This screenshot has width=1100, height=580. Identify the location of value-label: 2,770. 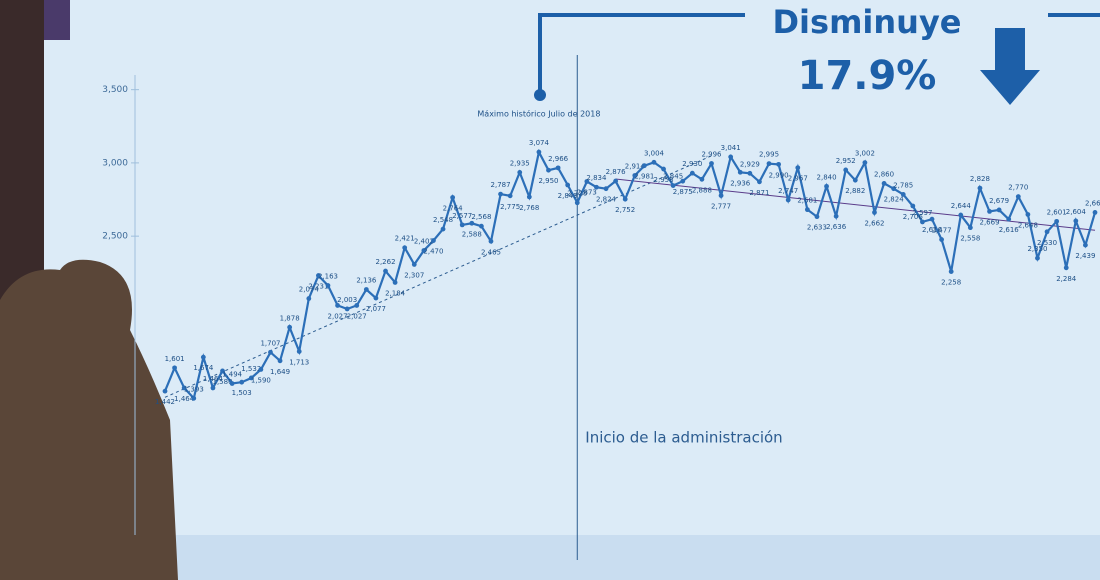
(1018, 188).